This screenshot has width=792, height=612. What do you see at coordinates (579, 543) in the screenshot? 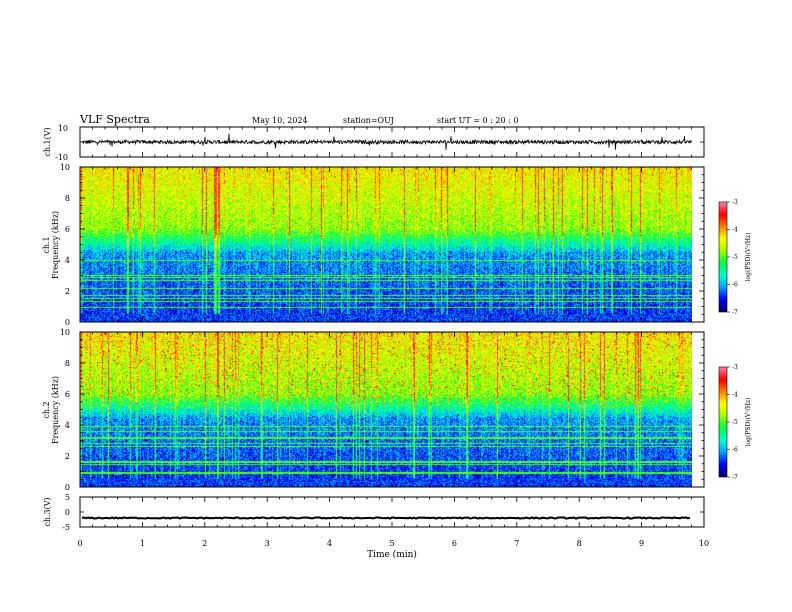
I see `xtick-label: 8` at bounding box center [579, 543].